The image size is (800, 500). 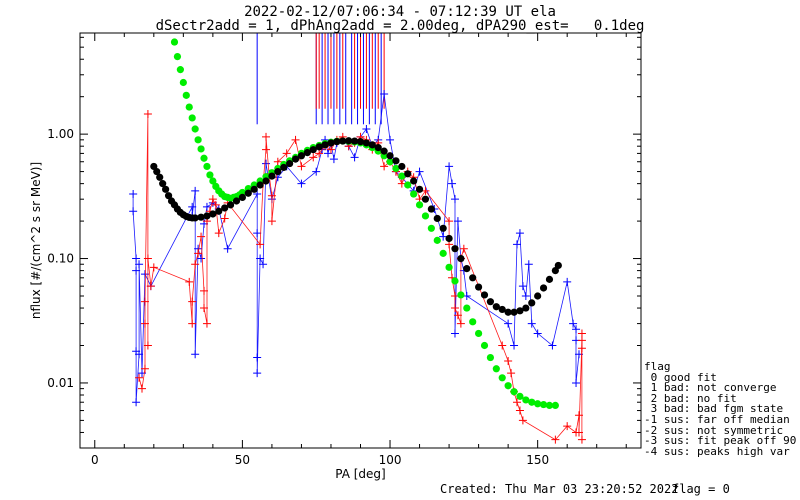 What do you see at coordinates (400, 12) in the screenshot?
I see `title-line-1: 2022-02-12/07:06:34 - 07:12:39 UT ela` at bounding box center [400, 12].